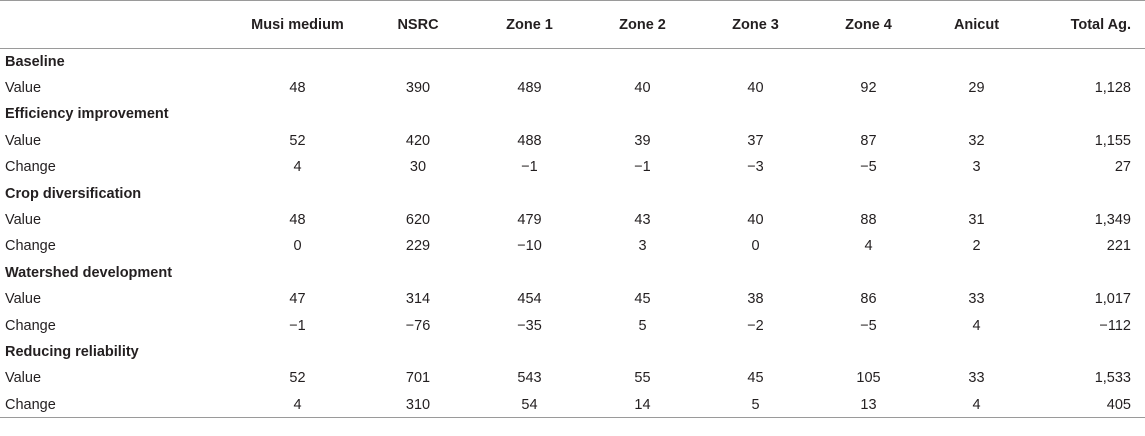 This screenshot has width=1145, height=436. I want to click on table-cell: 1,155, so click(1112, 140).